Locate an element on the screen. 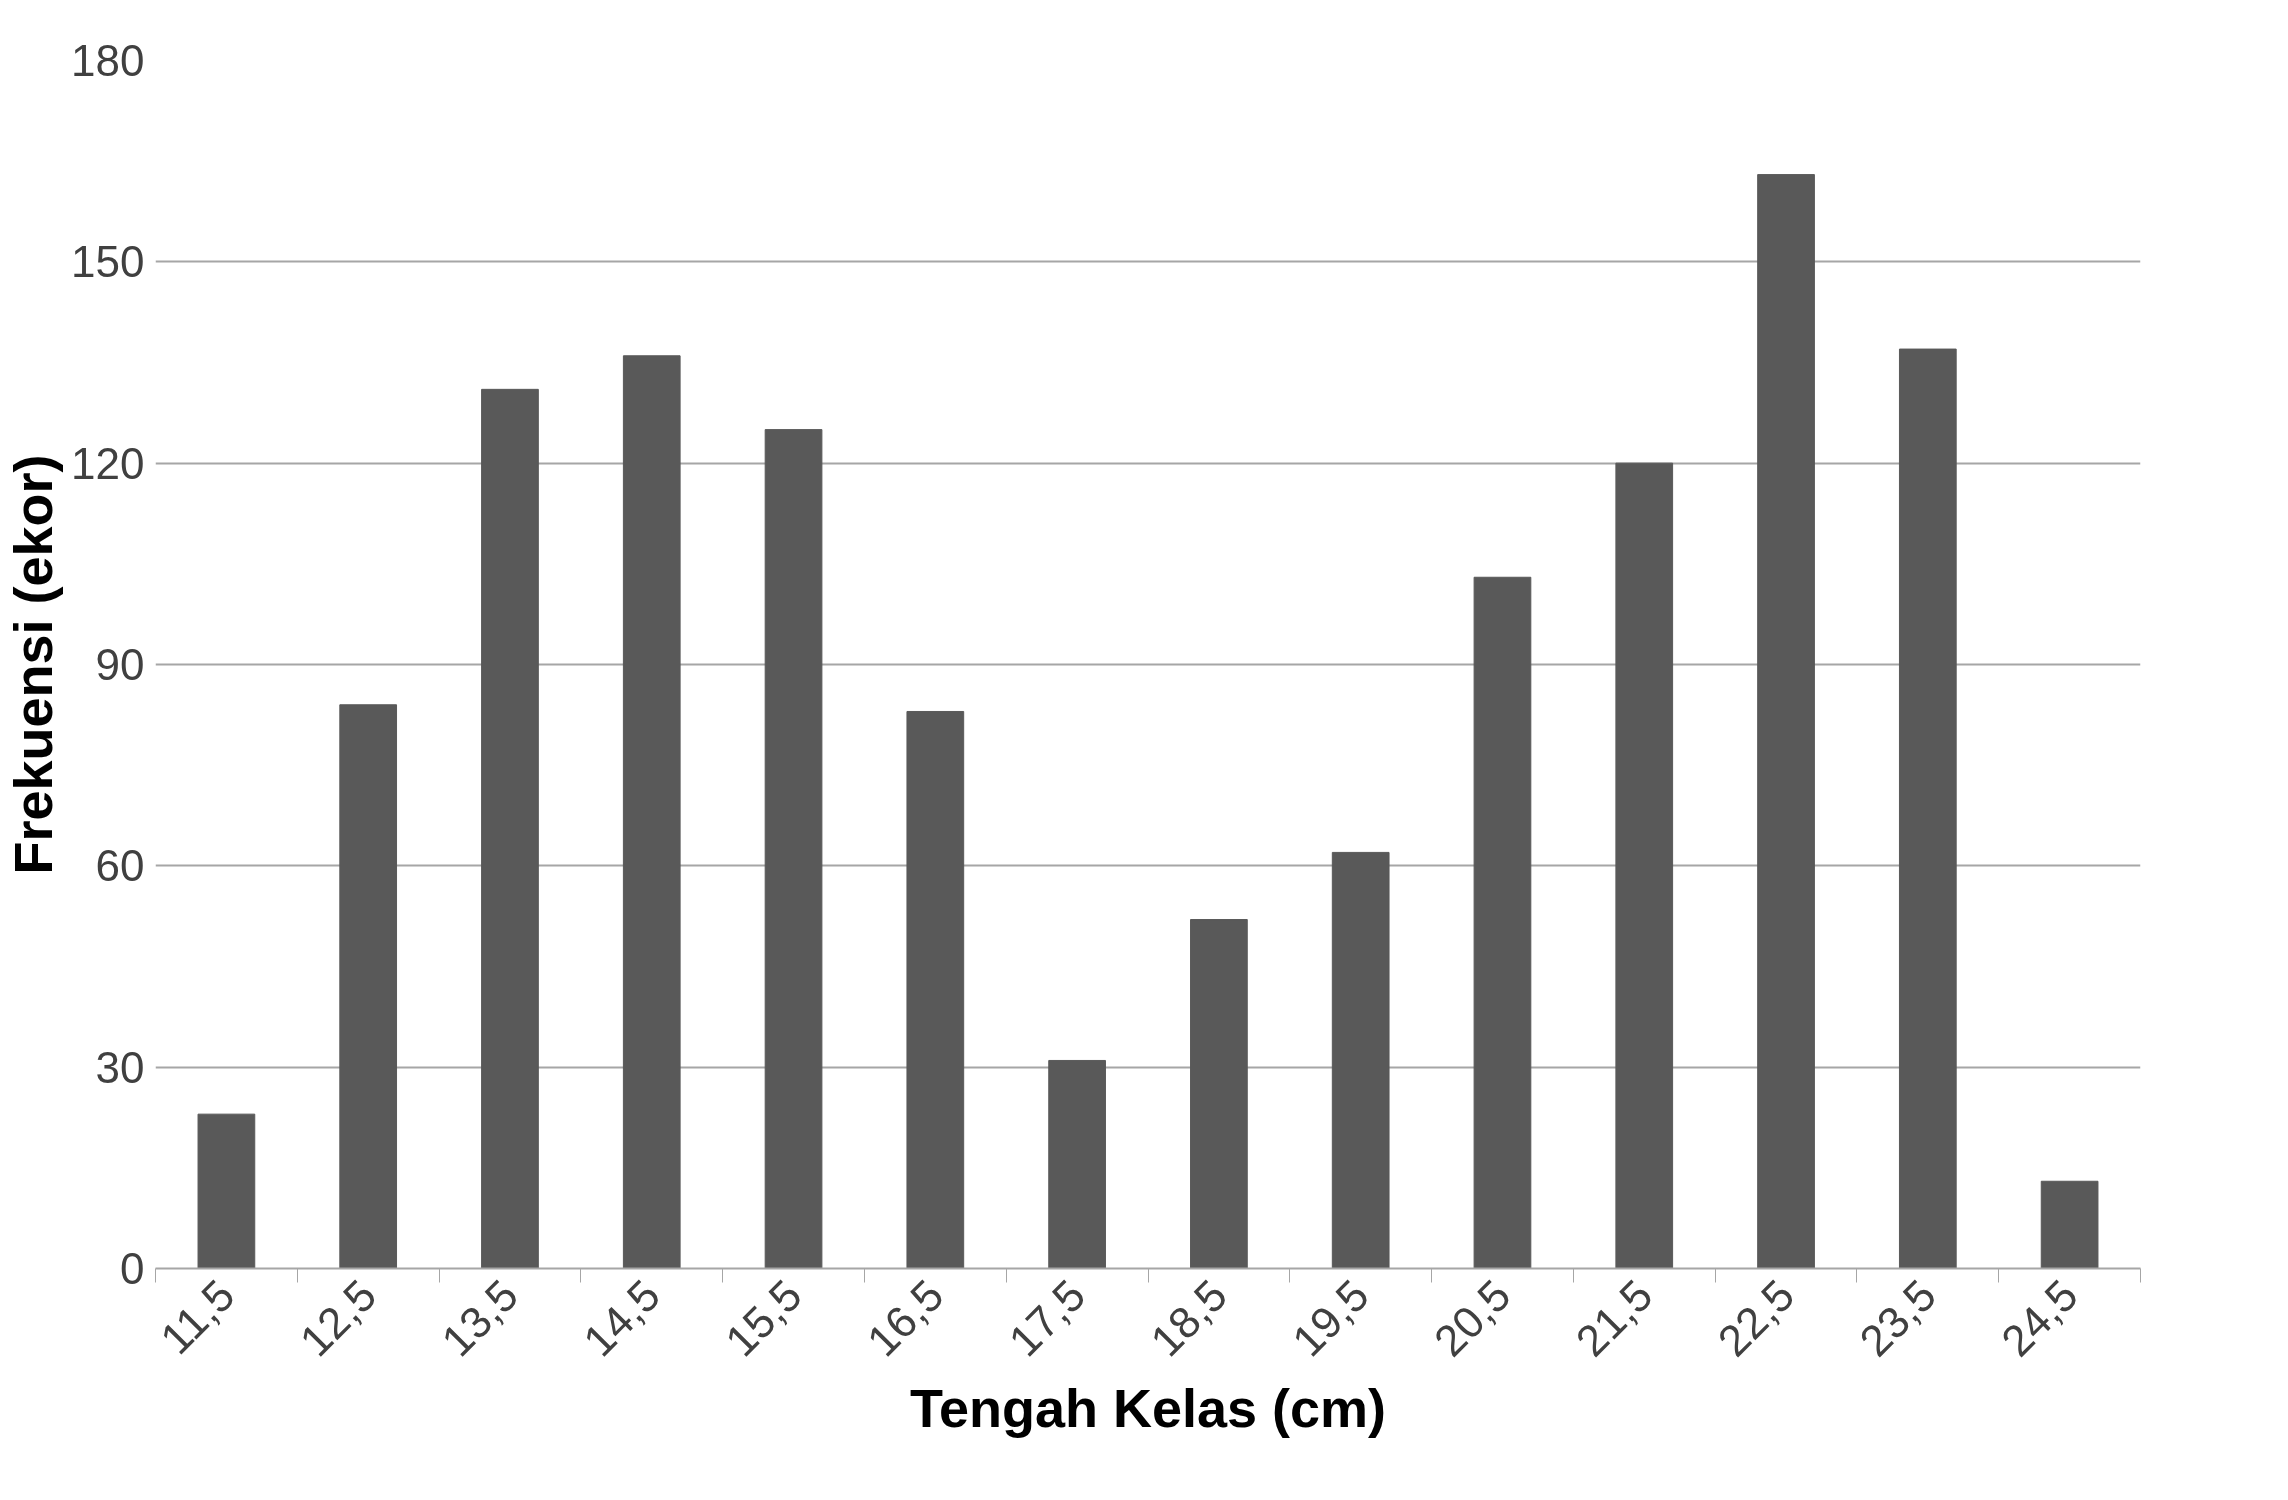 The height and width of the screenshot is (1500, 2288). y-tick-label: 120 is located at coordinates (108, 463).